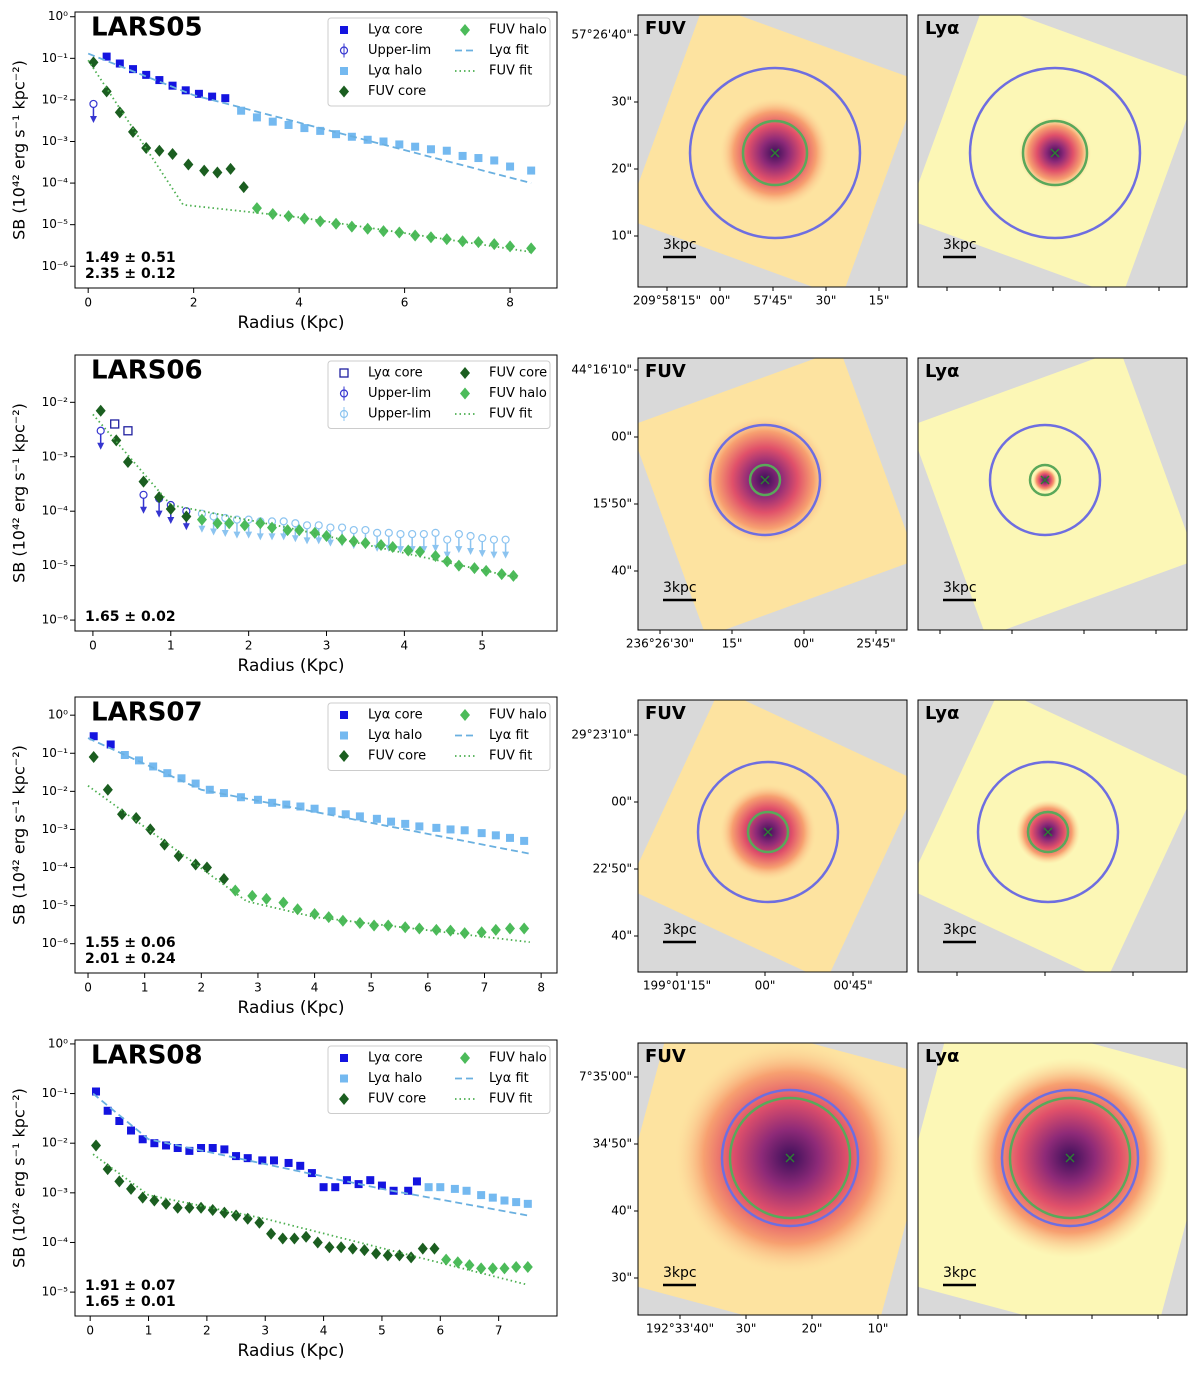 The image size is (1200, 1375). What do you see at coordinates (55, 905) in the screenshot?
I see `y-tick-label: 10⁻⁵` at bounding box center [55, 905].